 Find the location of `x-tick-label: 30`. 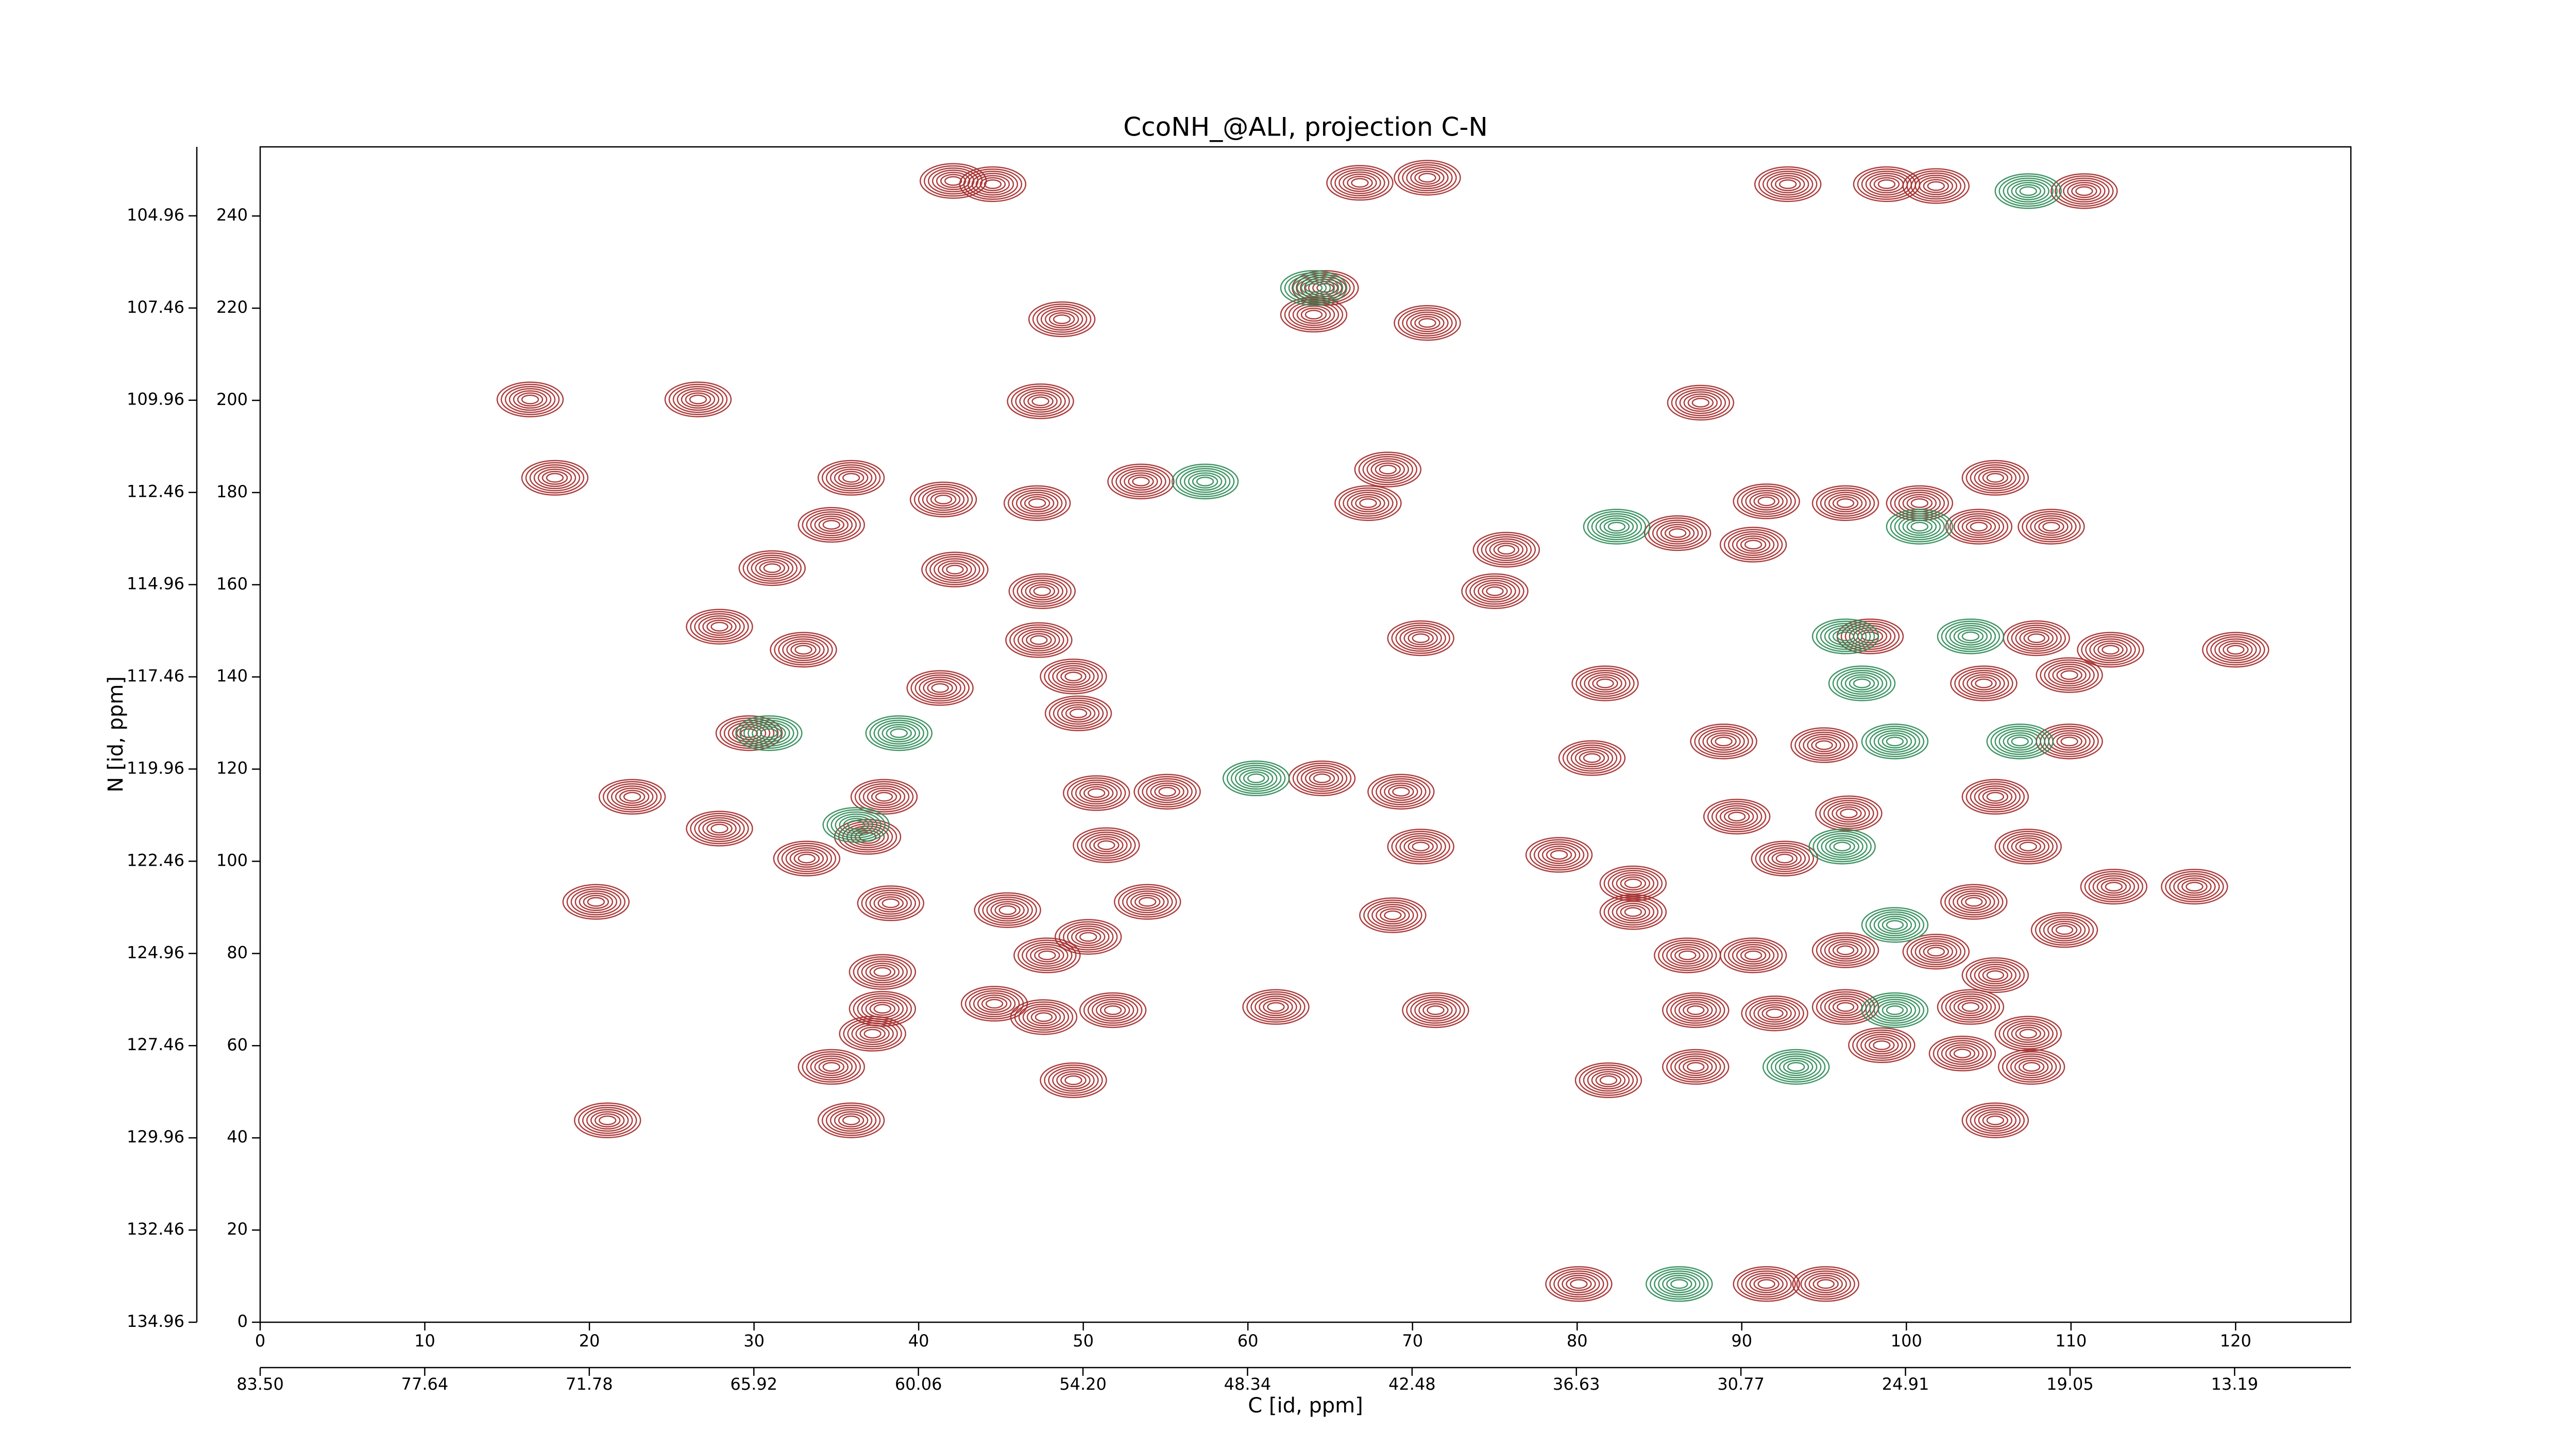

x-tick-label: 30 is located at coordinates (754, 1341).